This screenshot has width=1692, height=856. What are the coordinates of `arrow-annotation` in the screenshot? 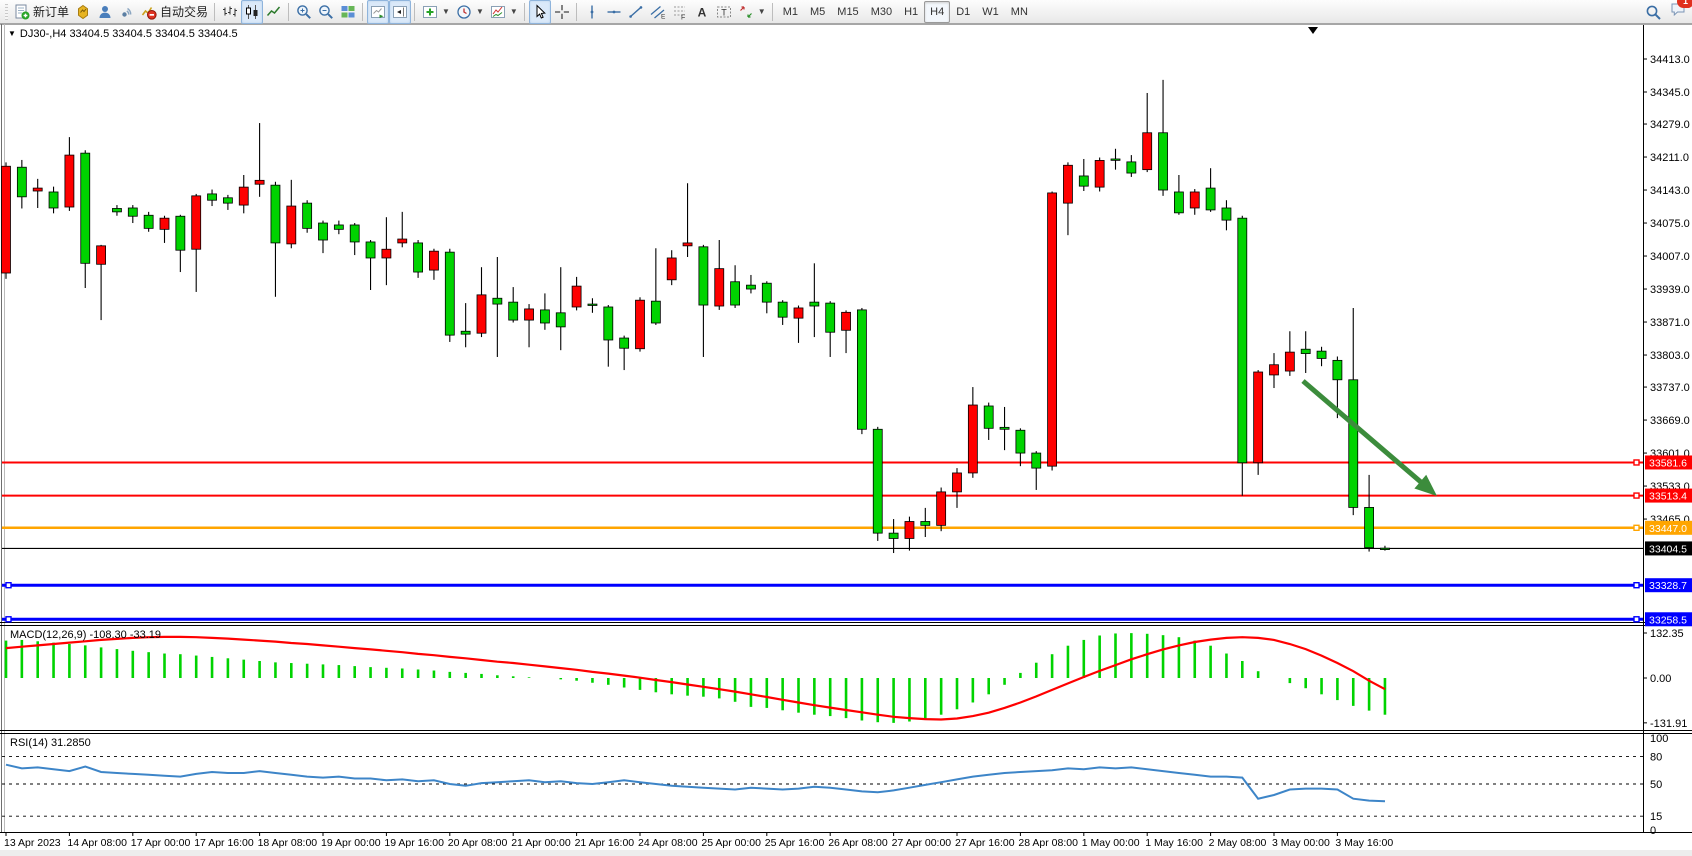 It's located at (1369, 437).